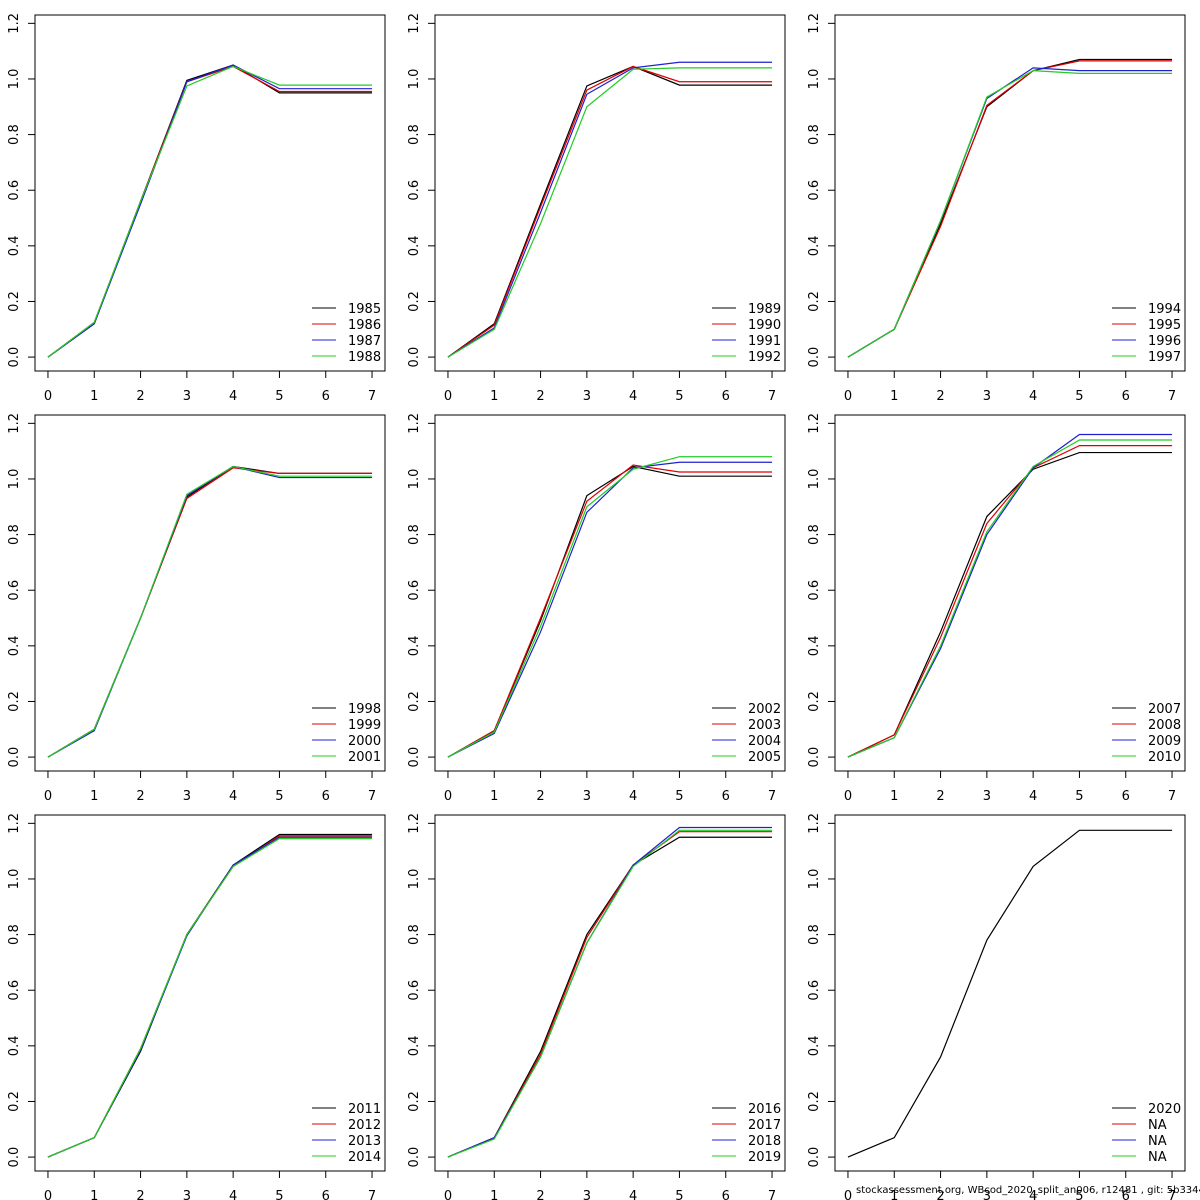  Describe the element at coordinates (364, 341) in the screenshot. I see `legend-label: 1987` at that location.